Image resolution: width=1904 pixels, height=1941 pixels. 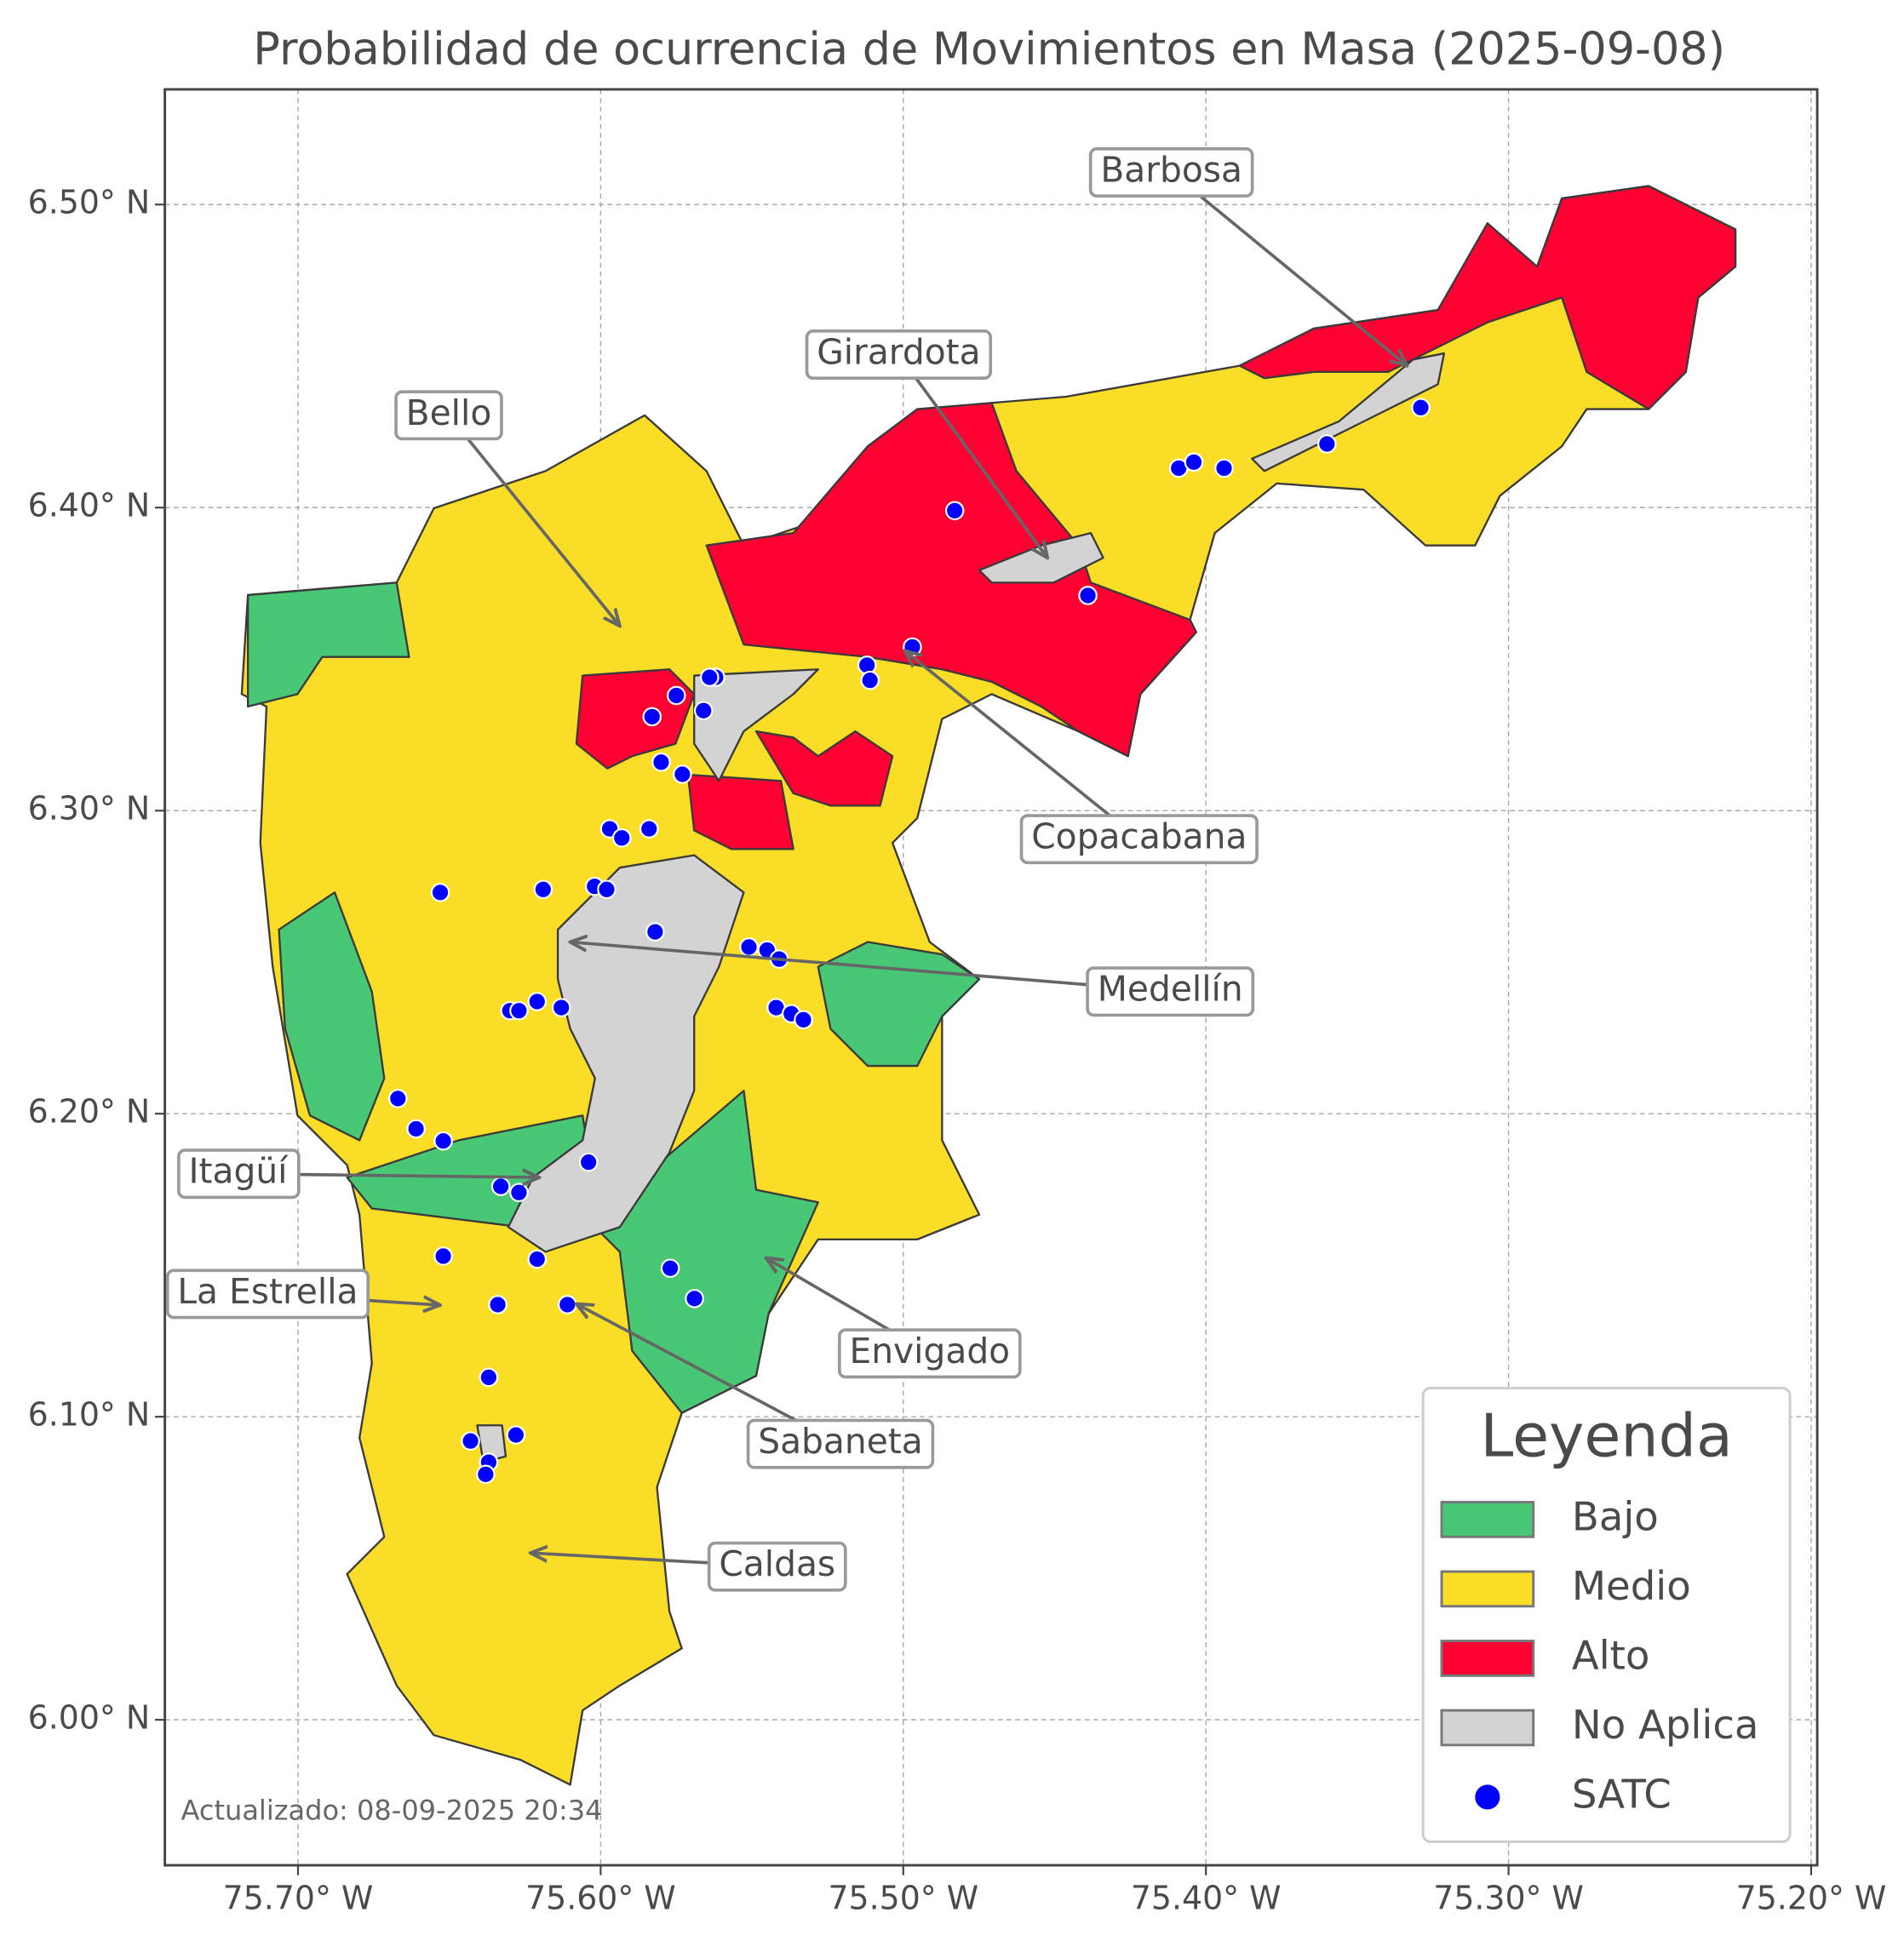 What do you see at coordinates (1487, 1797) in the screenshot?
I see `legend-marker` at bounding box center [1487, 1797].